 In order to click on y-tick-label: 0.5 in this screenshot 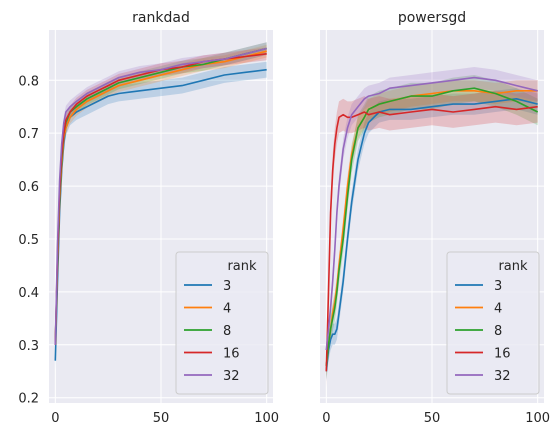, I will do `click(28, 240)`.